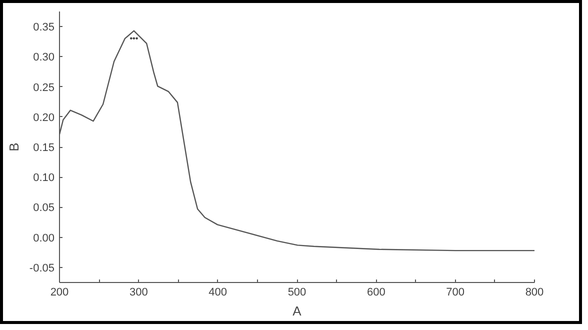  What do you see at coordinates (44, 88) in the screenshot?
I see `y-tick-label: 0.25` at bounding box center [44, 88].